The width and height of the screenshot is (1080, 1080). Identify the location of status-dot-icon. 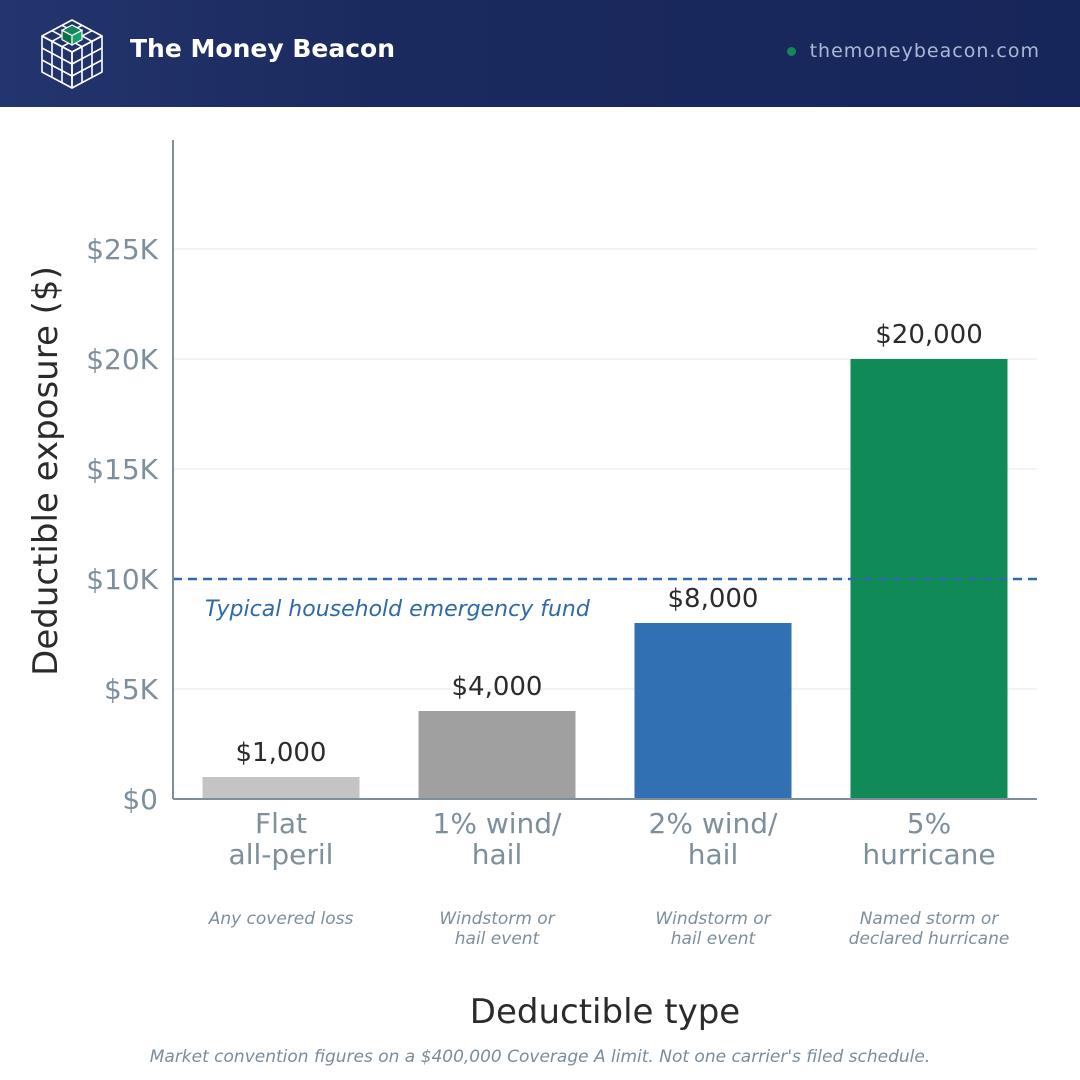
(791, 51).